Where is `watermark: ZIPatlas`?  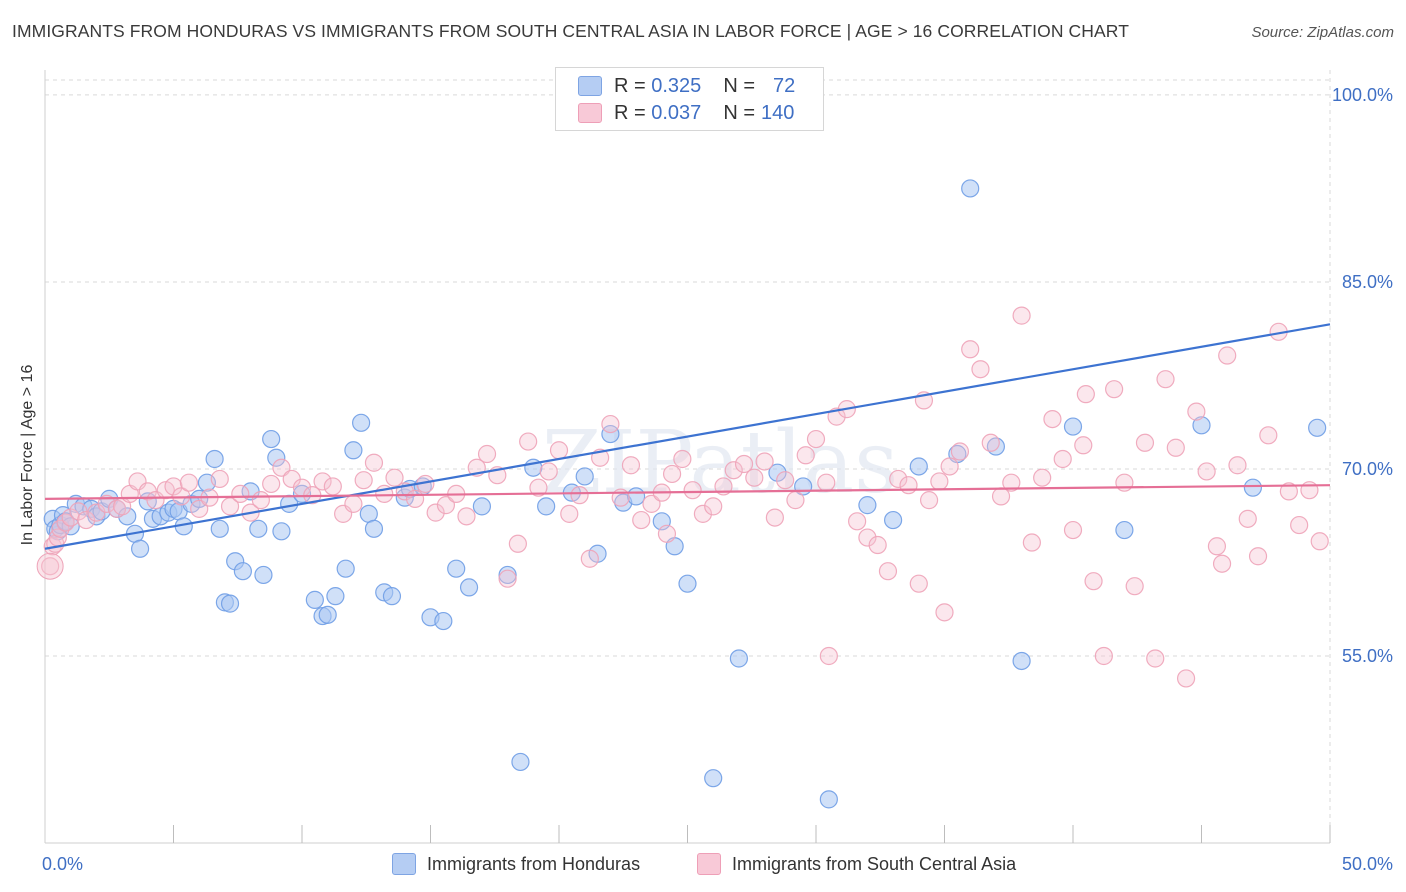 watermark: ZIPatlas is located at coordinates (720, 463).